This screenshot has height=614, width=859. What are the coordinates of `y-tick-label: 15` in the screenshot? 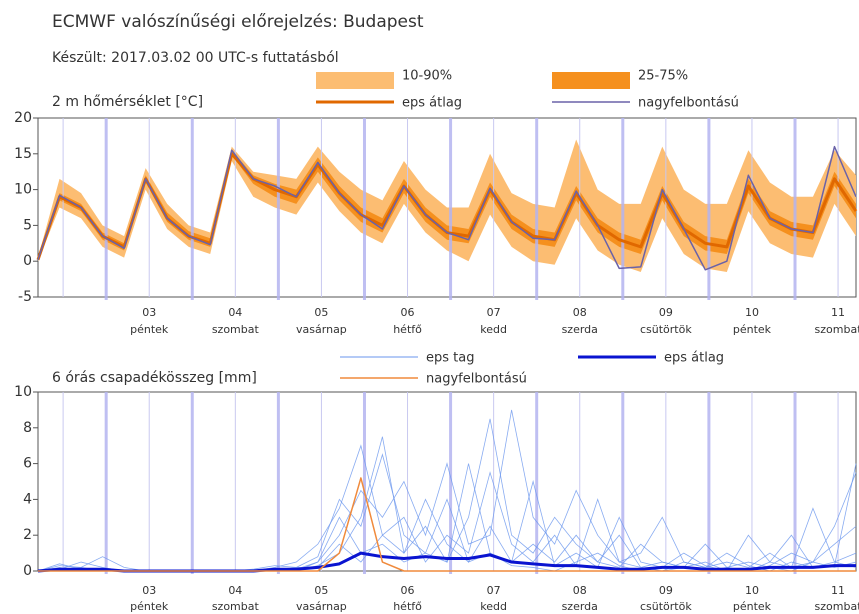 It's located at (23, 154).